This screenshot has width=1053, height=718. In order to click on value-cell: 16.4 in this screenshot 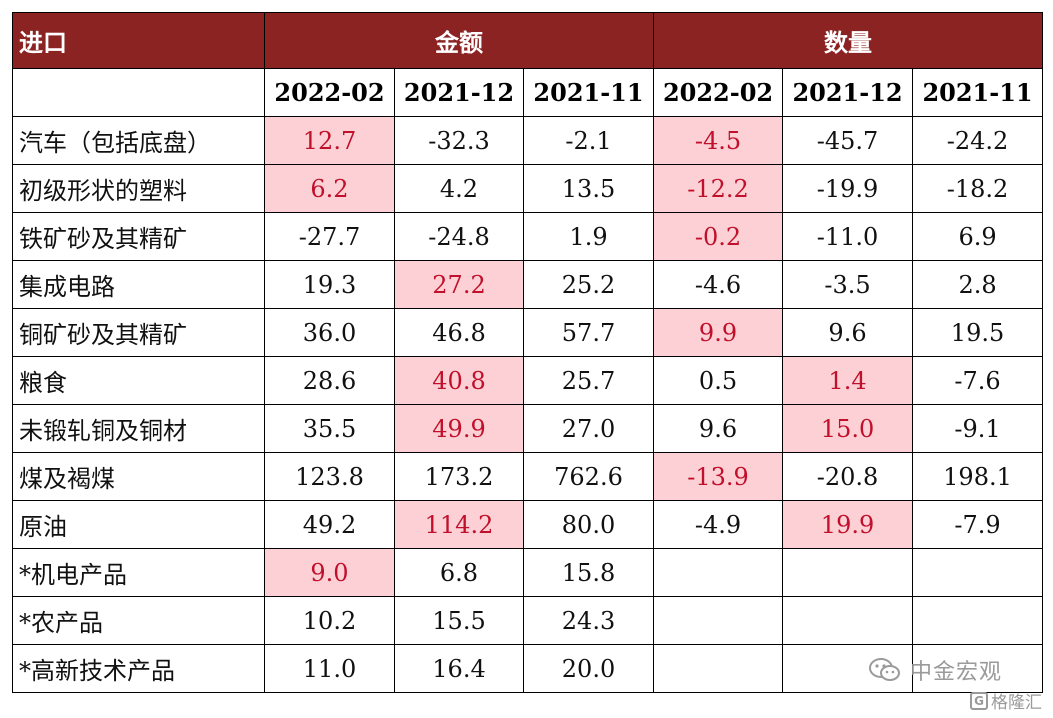, I will do `click(459, 668)`.